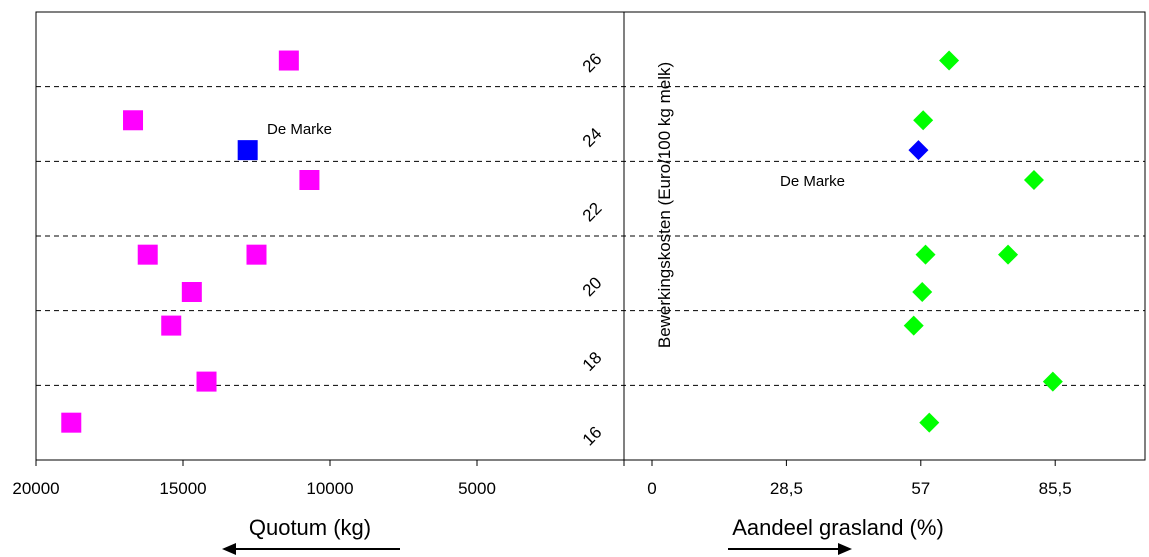  I want to click on x-tick-label-quotum: 15000, so click(182, 488).